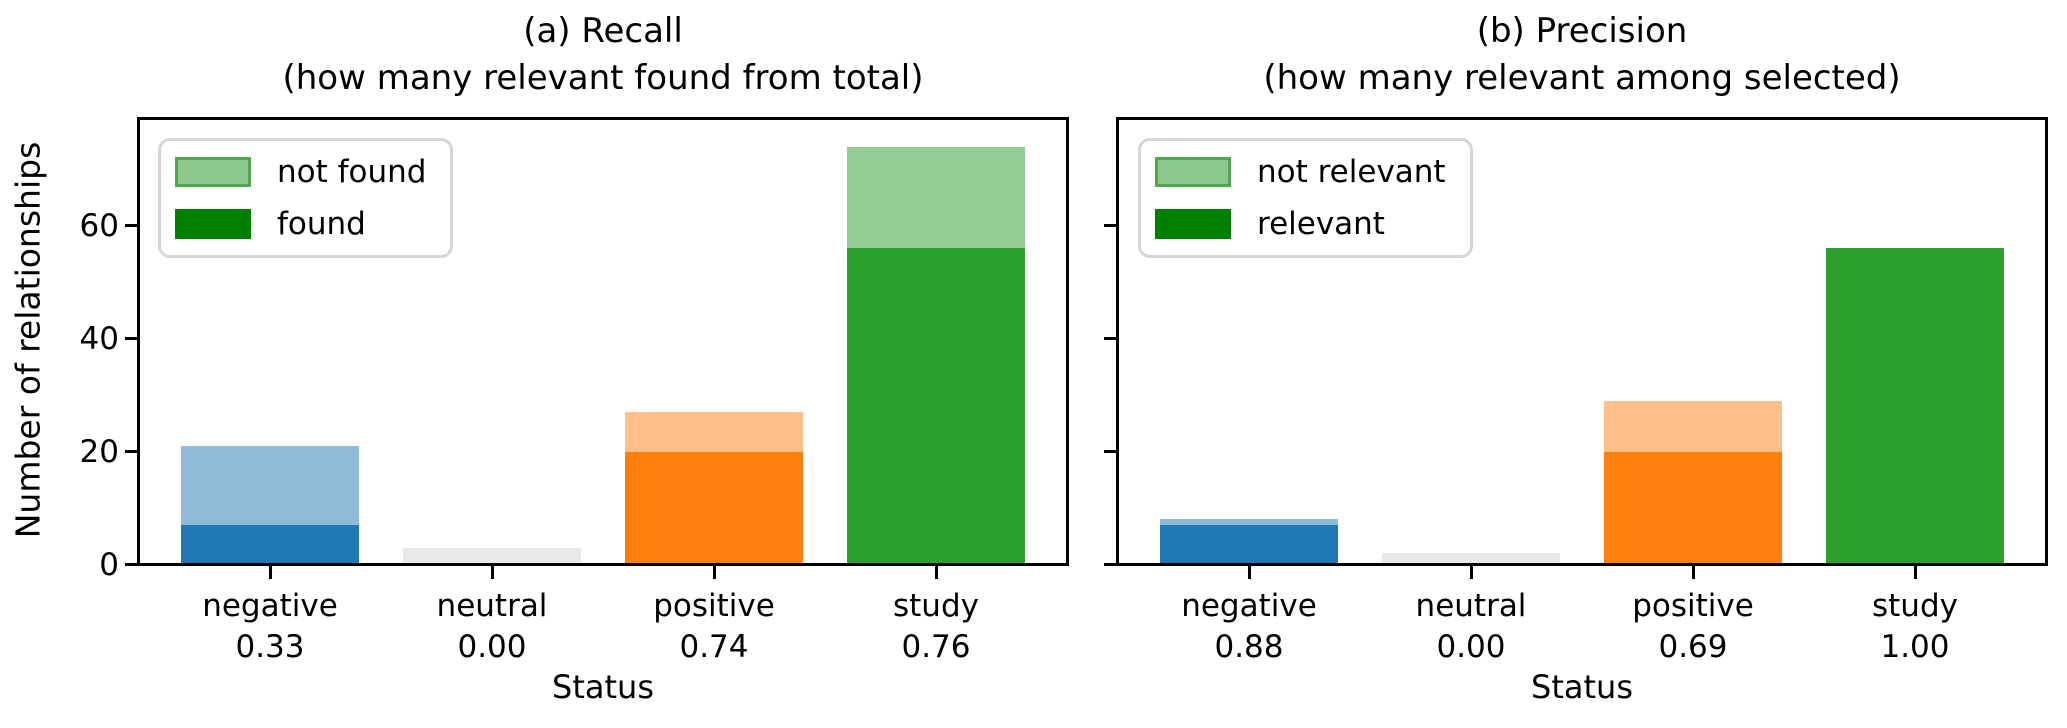  I want to click on precision-x-axis-label: Status, so click(1582, 687).